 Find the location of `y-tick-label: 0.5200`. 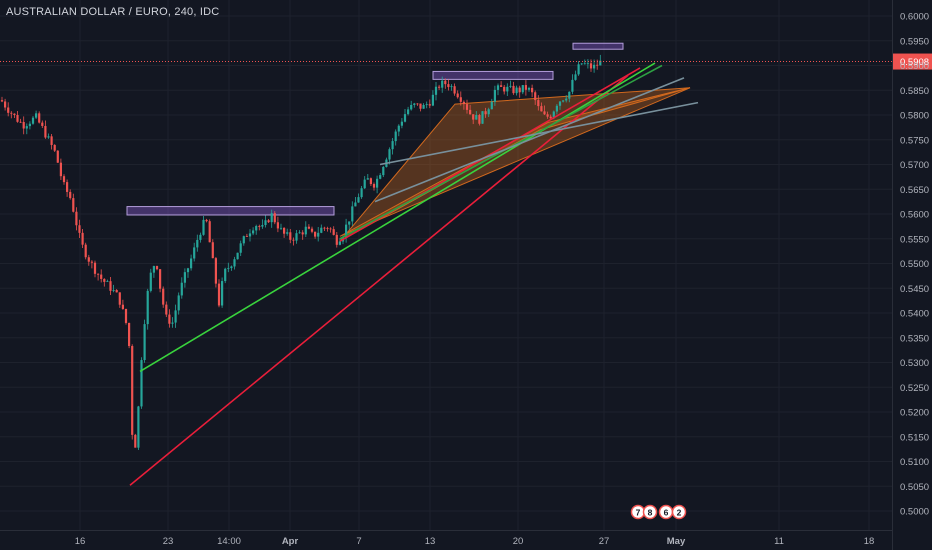

y-tick-label: 0.5200 is located at coordinates (914, 413).